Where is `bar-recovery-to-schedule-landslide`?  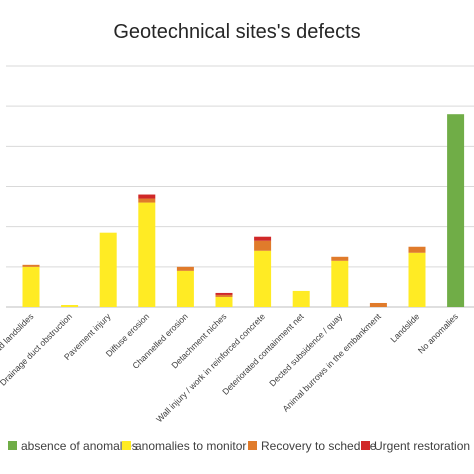
bar-recovery-to-schedule-landslide is located at coordinates (417, 249).